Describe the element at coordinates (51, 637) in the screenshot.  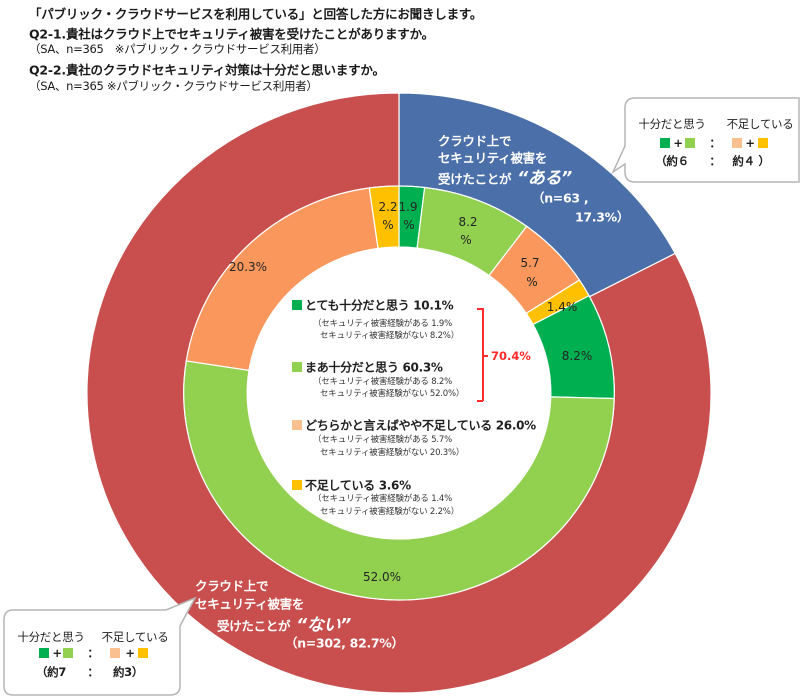
I see `bubble-bl-sufficient-heading: 十分だと思う` at that location.